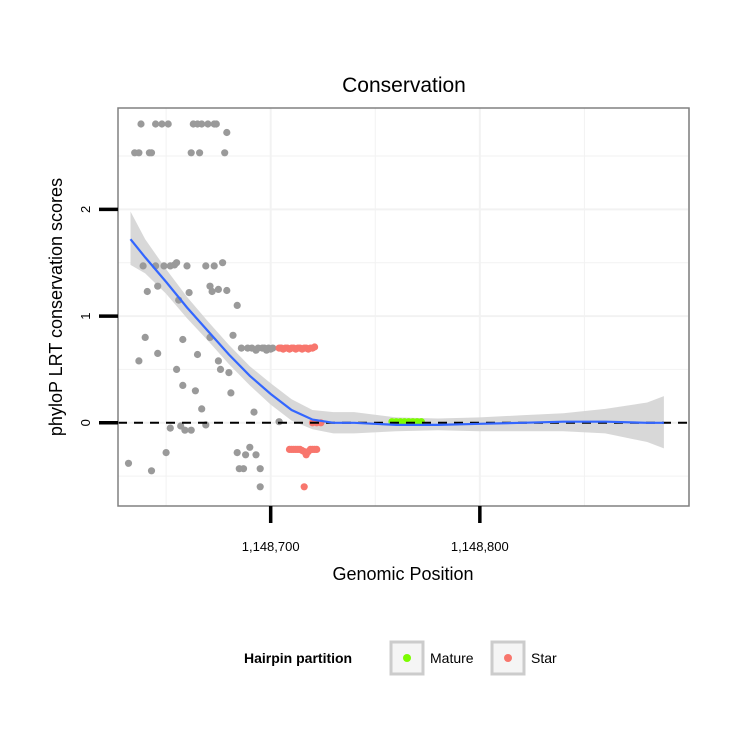 Image resolution: width=750 pixels, height=750 pixels. What do you see at coordinates (298, 658) in the screenshot?
I see `legend-title: Hairpin partition` at bounding box center [298, 658].